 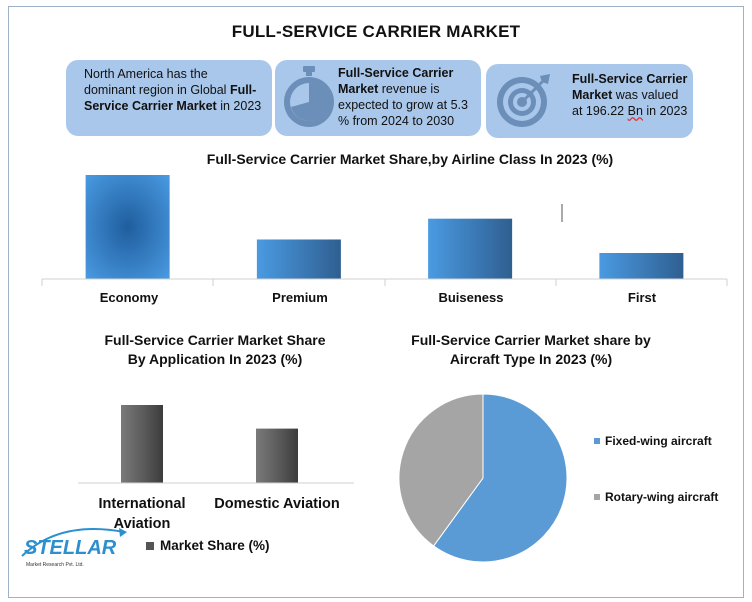 What do you see at coordinates (441, 470) in the screenshot?
I see `pie-slice-rotary-wing-aircraft` at bounding box center [441, 470].